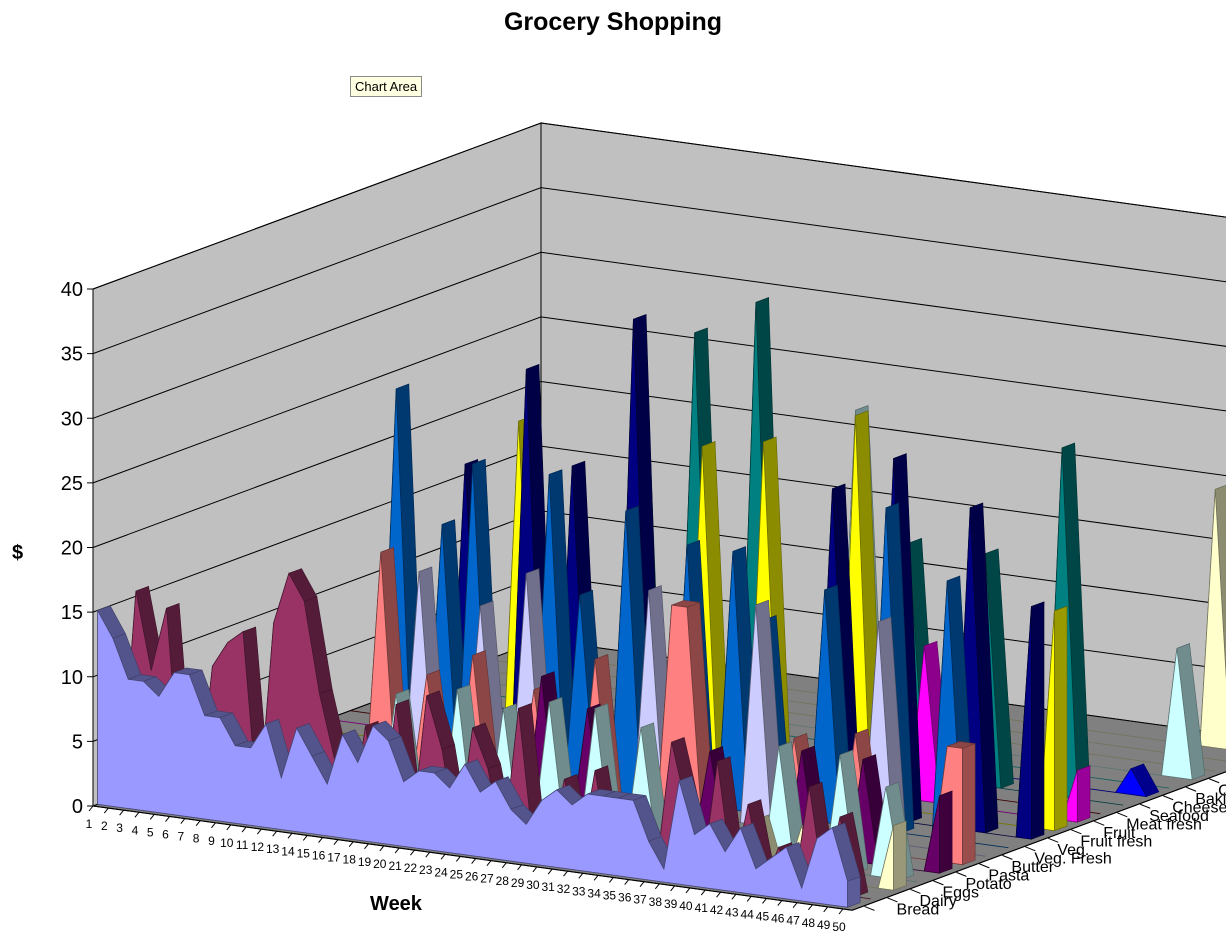 The width and height of the screenshot is (1226, 941). What do you see at coordinates (72, 678) in the screenshot?
I see `y-tick-label: 10` at bounding box center [72, 678].